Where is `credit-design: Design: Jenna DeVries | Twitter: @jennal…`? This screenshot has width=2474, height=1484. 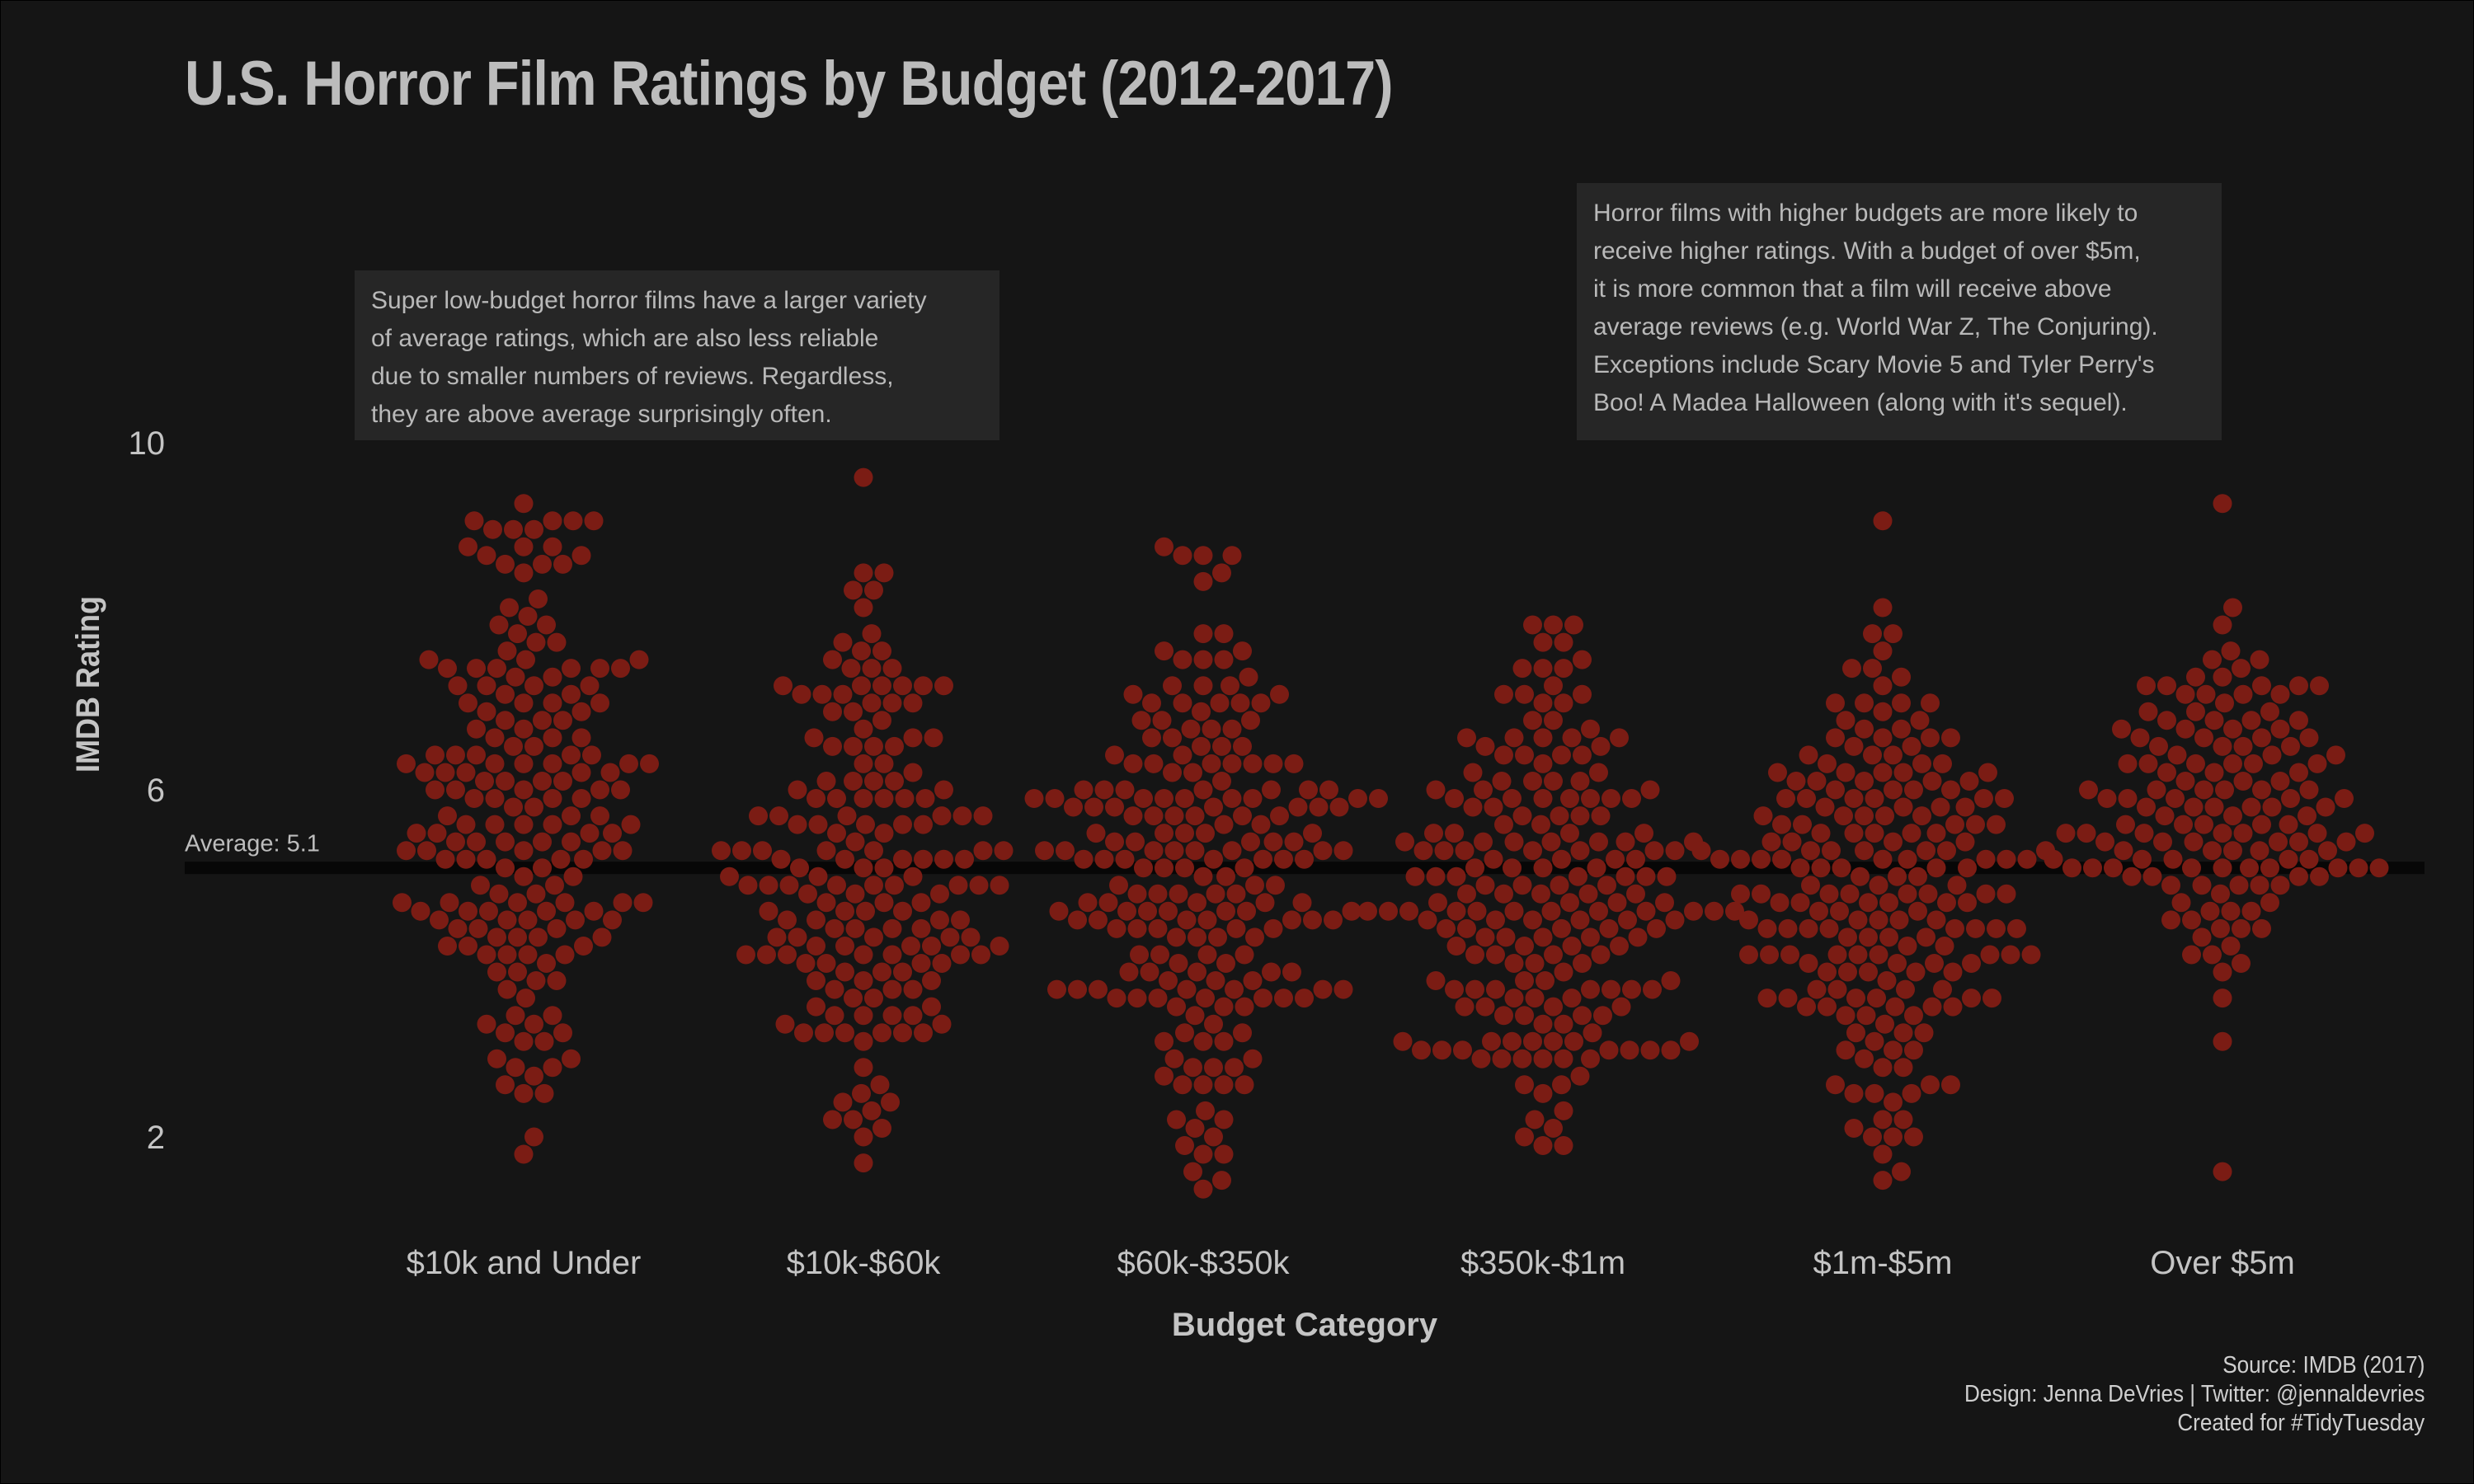 credit-design: Design: Jenna DeVries | Twitter: @jennal… is located at coordinates (2194, 1394).